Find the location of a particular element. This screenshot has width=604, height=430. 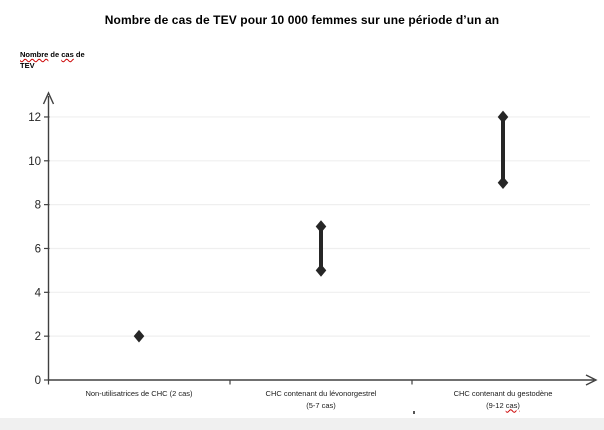

x-category-label-line1: Non-utilisatrices de CHC (2 cas) is located at coordinates (139, 393).